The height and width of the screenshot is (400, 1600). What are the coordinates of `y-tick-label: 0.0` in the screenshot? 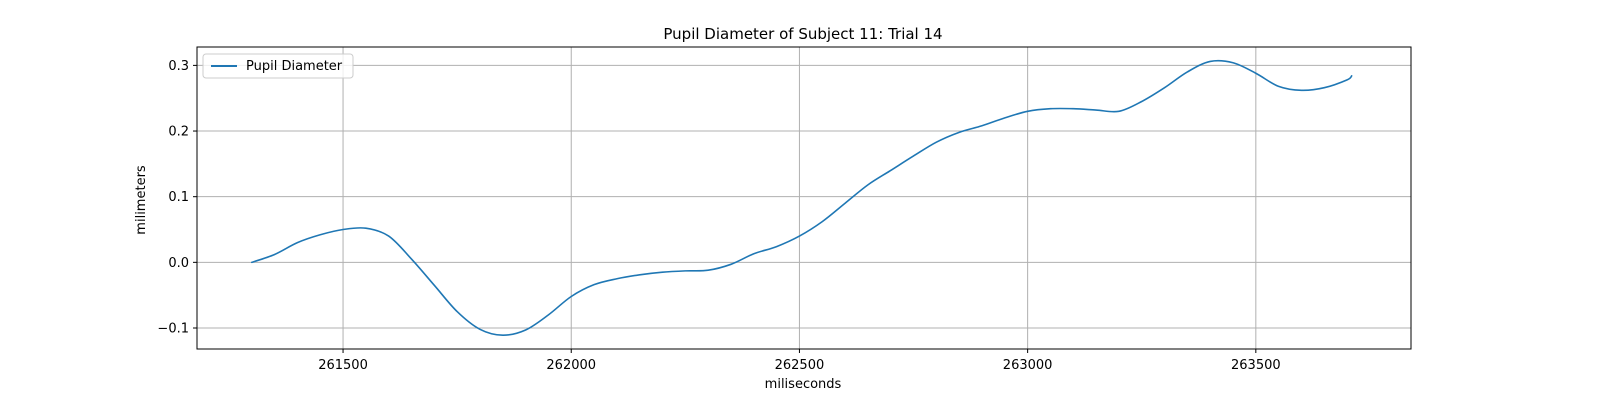 It's located at (178, 263).